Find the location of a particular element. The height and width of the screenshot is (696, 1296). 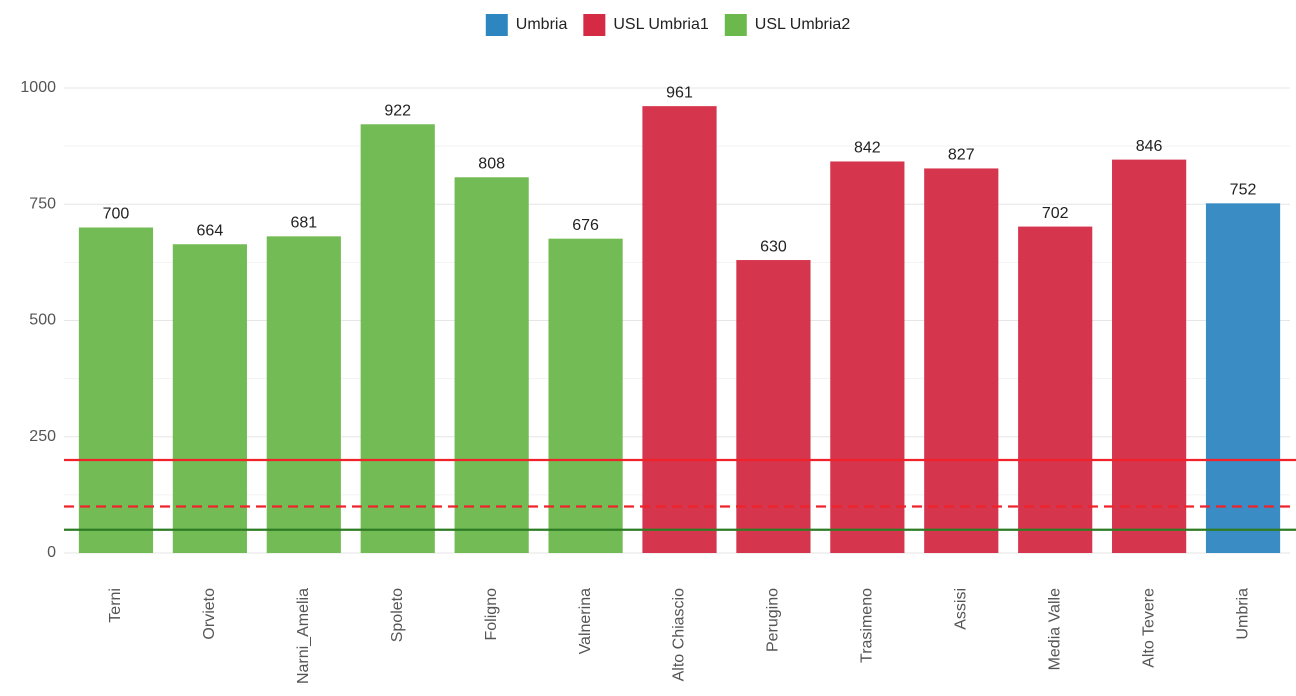

data-label: 681 is located at coordinates (303, 223).